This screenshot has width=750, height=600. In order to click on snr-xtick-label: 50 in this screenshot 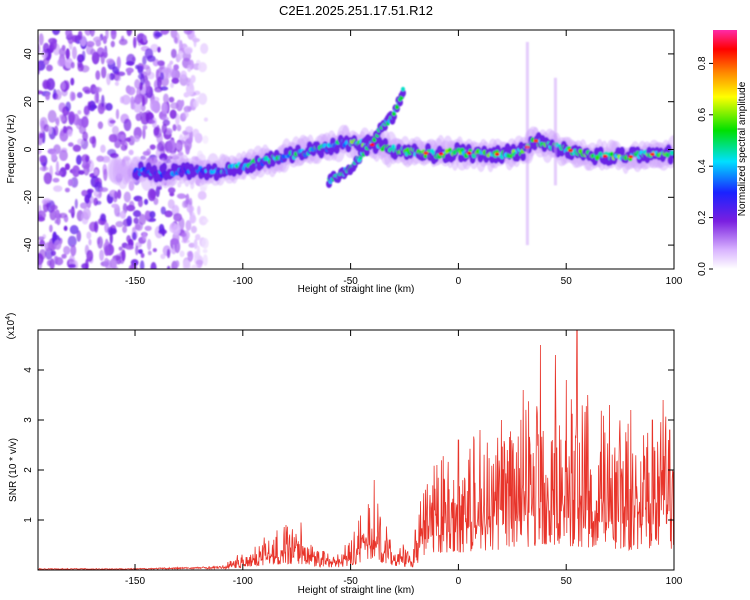, I will do `click(567, 581)`.